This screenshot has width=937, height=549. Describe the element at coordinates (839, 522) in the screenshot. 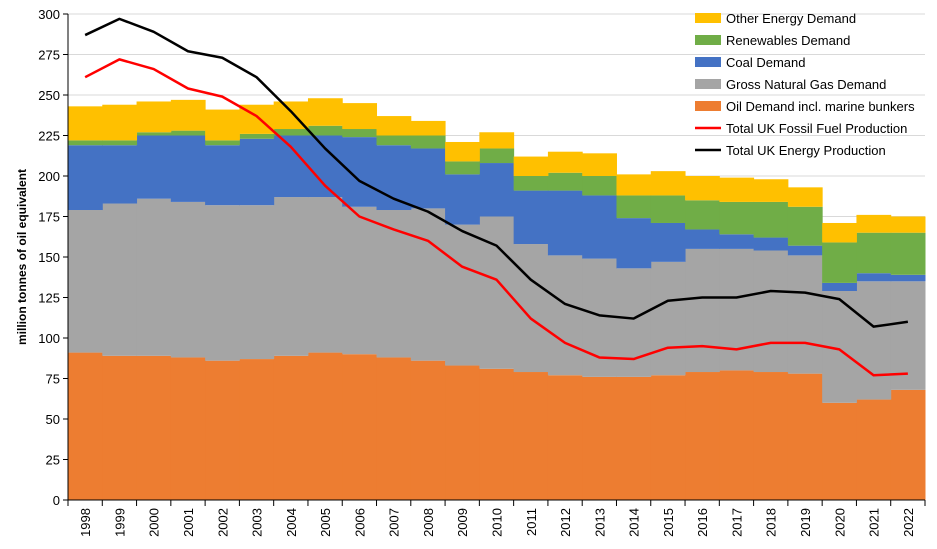

I see `x-tick-label: 2020` at that location.